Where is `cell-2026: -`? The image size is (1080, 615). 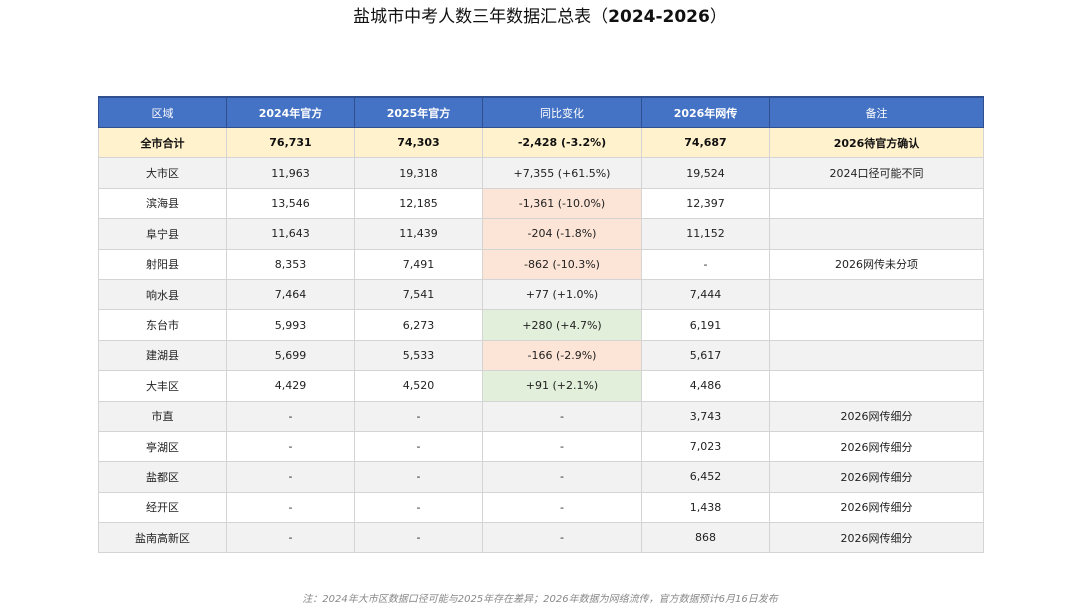
cell-2026: - is located at coordinates (705, 264).